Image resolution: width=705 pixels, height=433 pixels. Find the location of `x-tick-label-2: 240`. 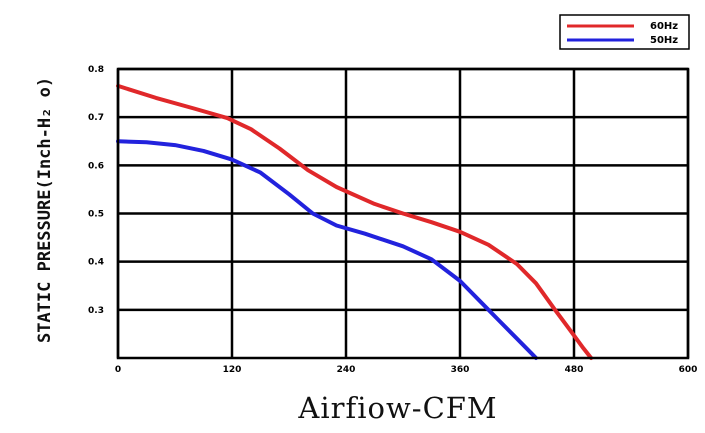

x-tick-label-2: 240 is located at coordinates (346, 370).